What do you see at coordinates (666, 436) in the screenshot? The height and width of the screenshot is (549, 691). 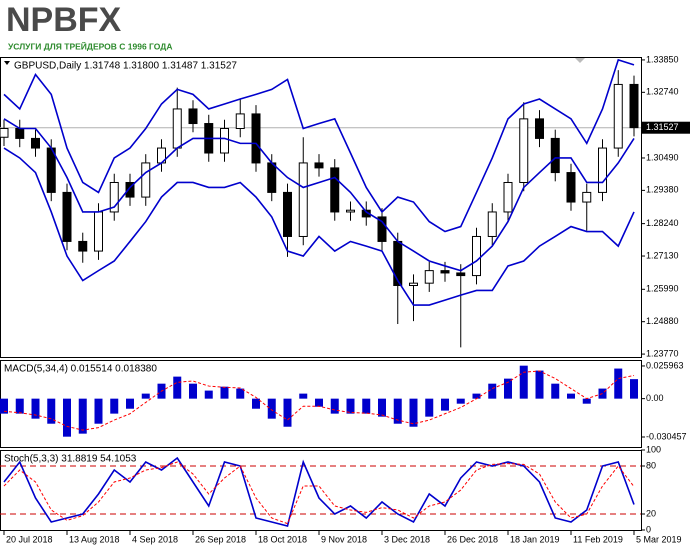 I see `y-tick-label: -0.030457` at bounding box center [666, 436].